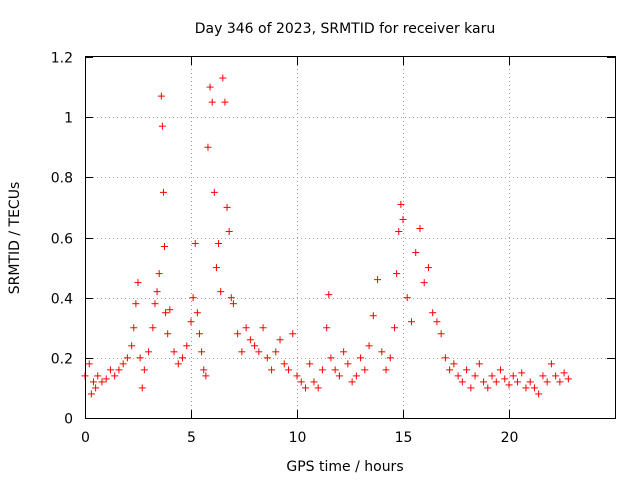  Describe the element at coordinates (62, 59) in the screenshot. I see `y-tick-label: 1.2` at that location.